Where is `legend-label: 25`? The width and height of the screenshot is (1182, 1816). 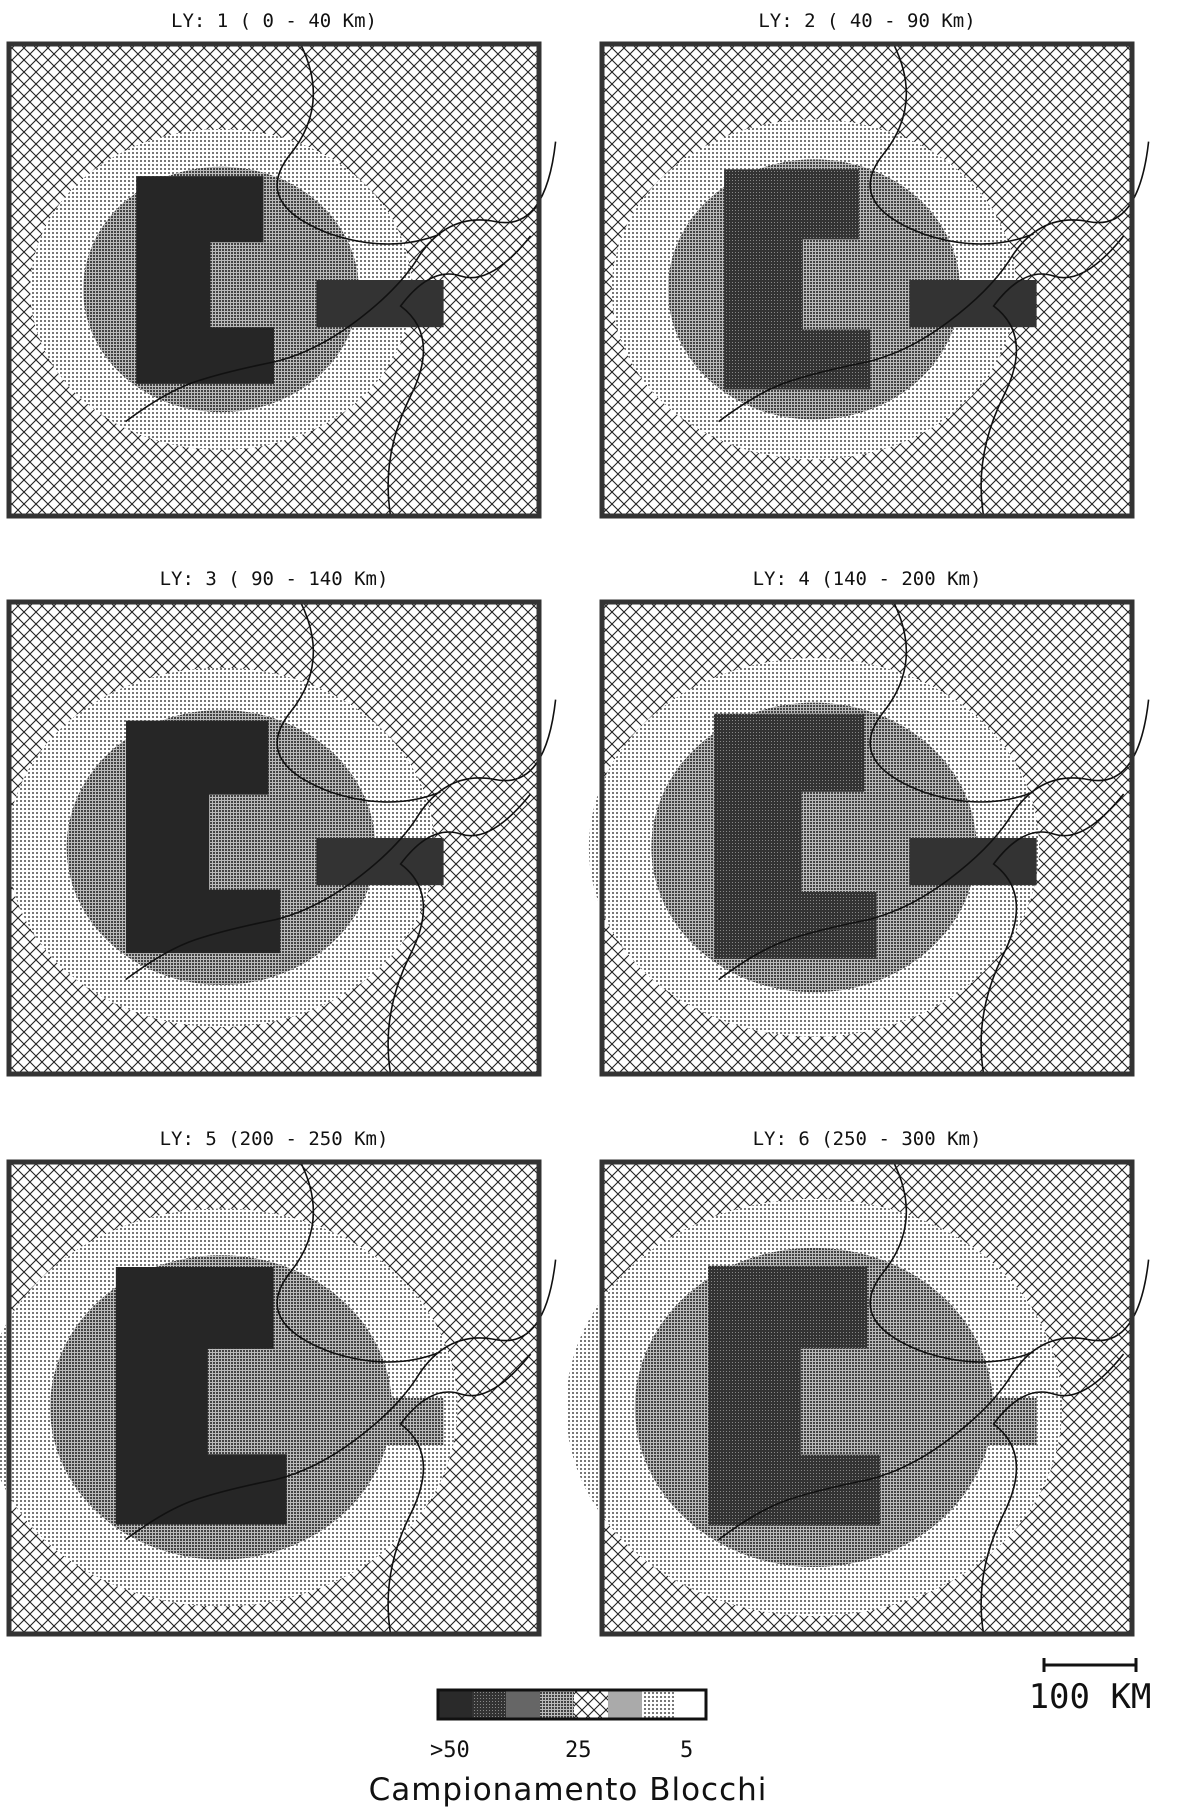
legend-label: 25 is located at coordinates (578, 1750).